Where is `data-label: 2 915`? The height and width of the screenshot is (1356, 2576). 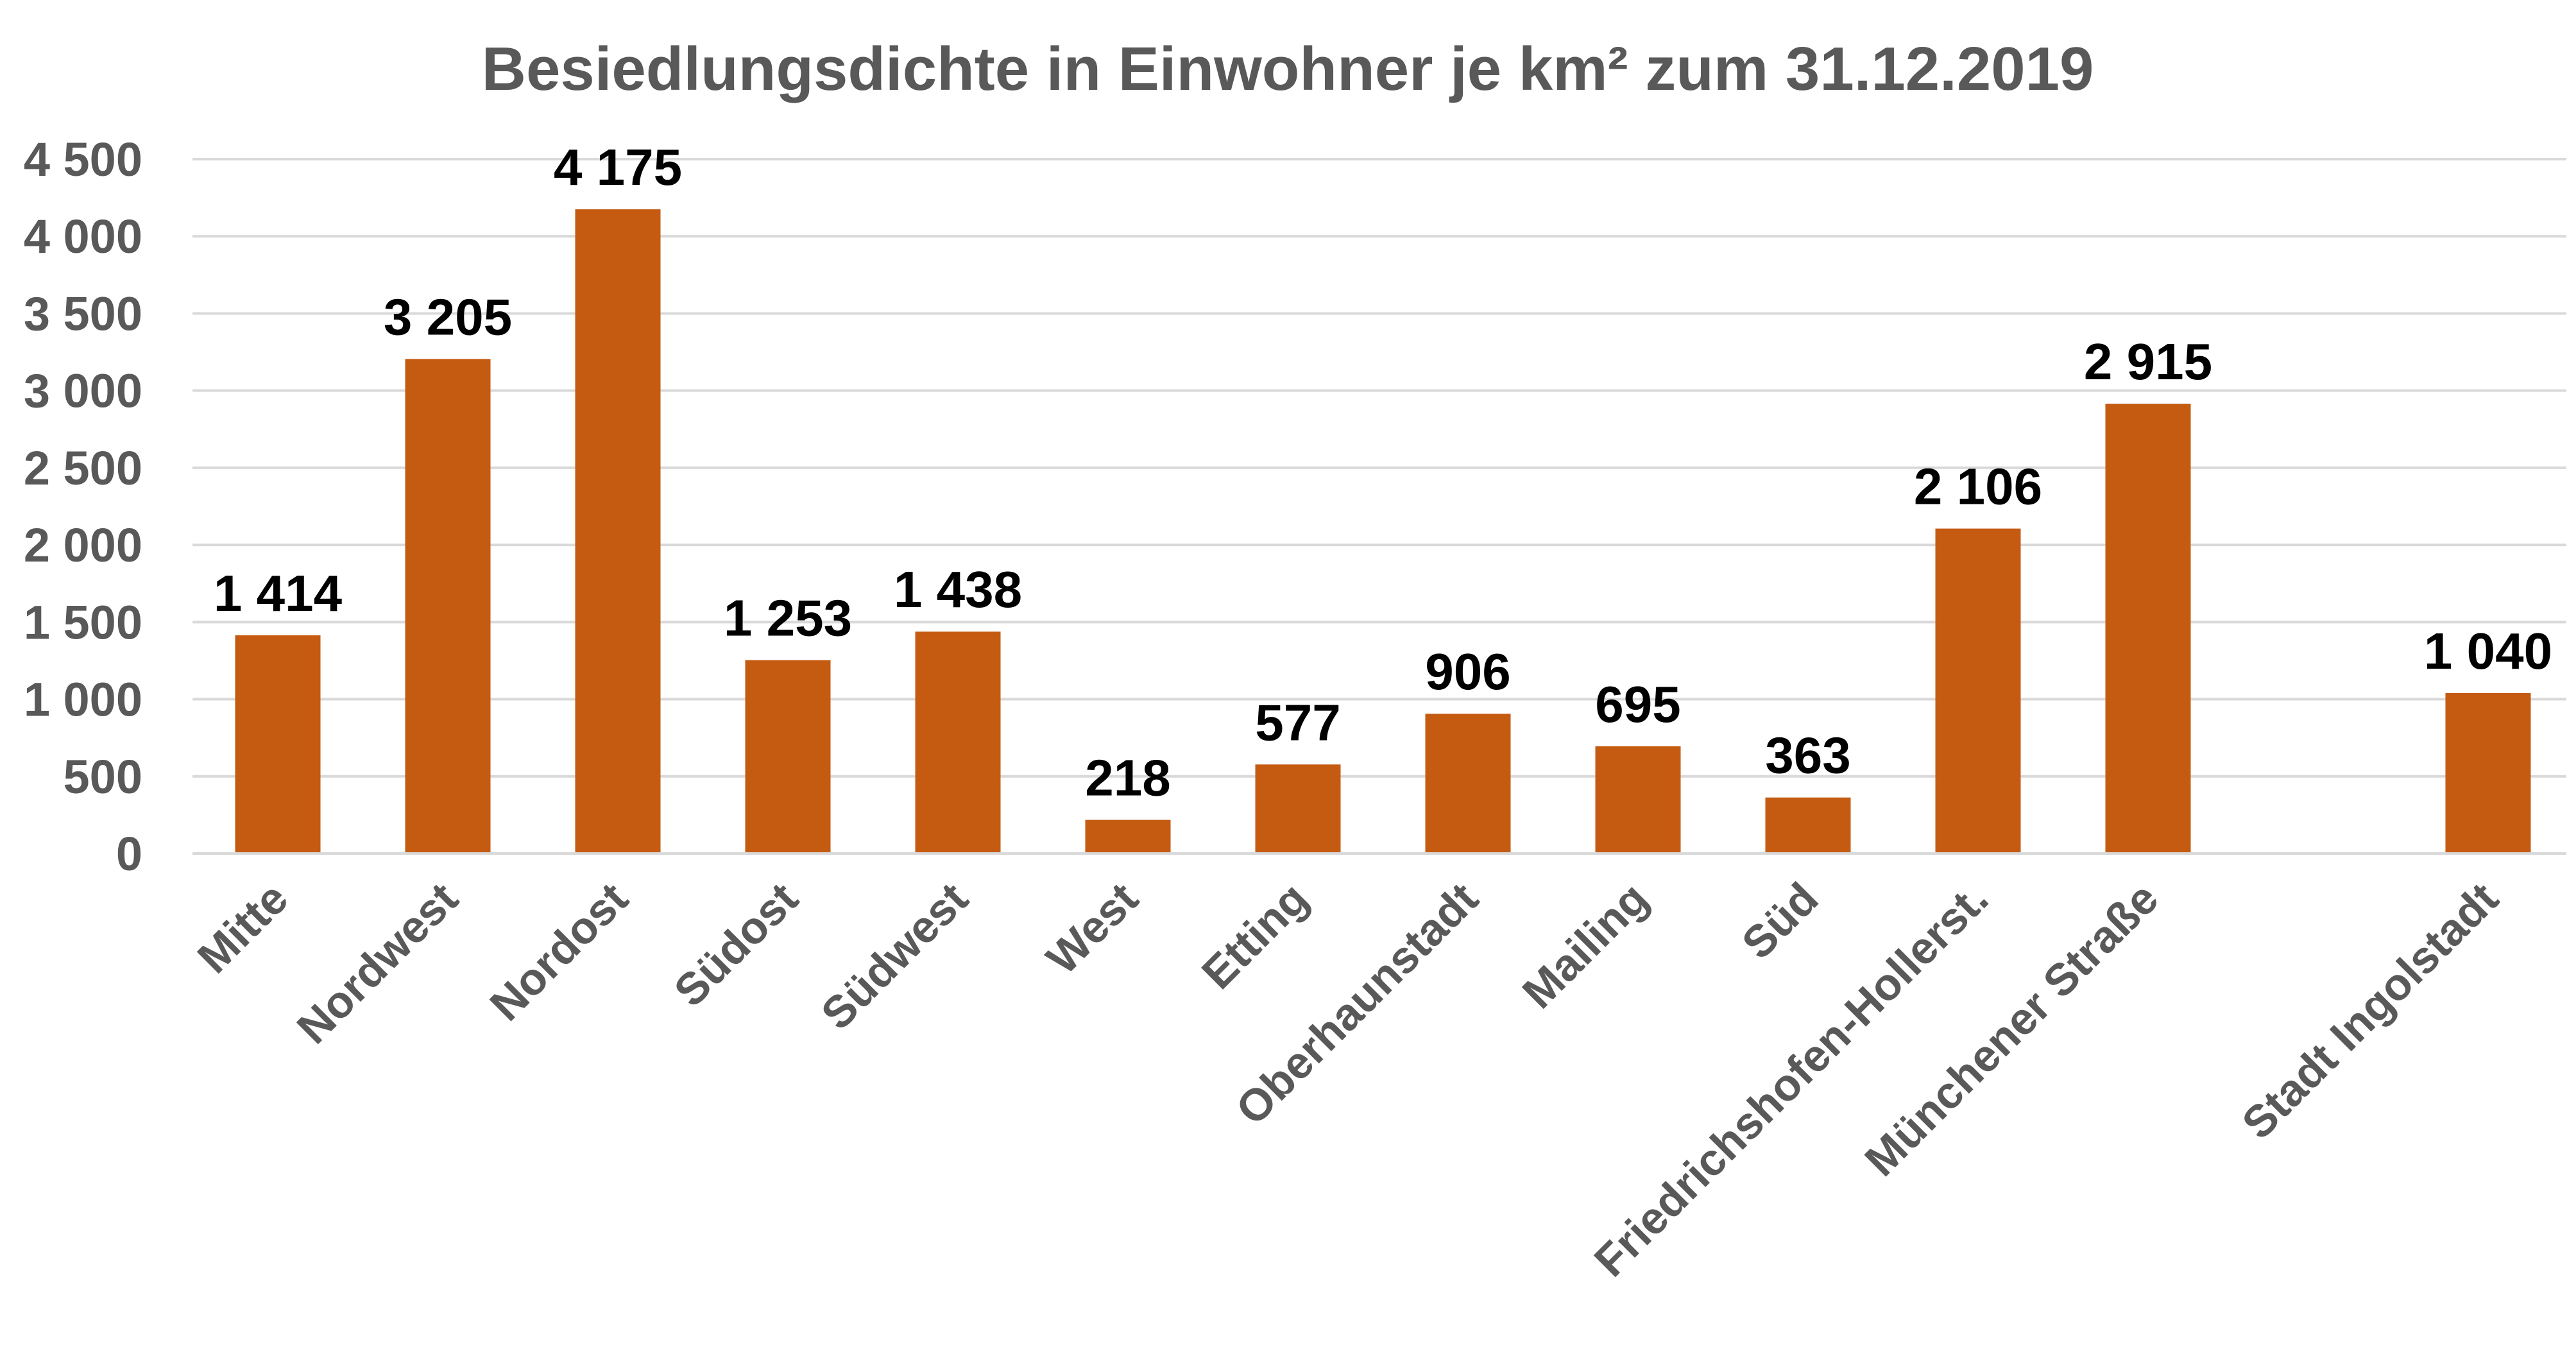 data-label: 2 915 is located at coordinates (2148, 362).